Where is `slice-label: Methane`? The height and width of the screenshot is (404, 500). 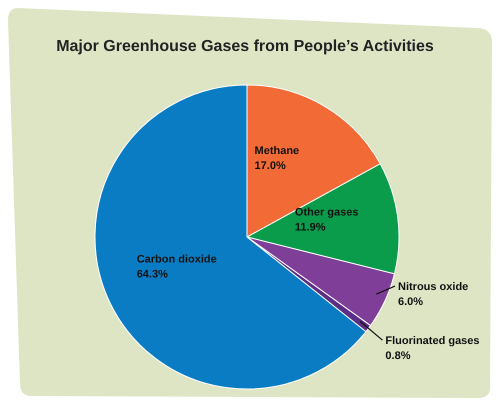 slice-label: Methane is located at coordinates (277, 151).